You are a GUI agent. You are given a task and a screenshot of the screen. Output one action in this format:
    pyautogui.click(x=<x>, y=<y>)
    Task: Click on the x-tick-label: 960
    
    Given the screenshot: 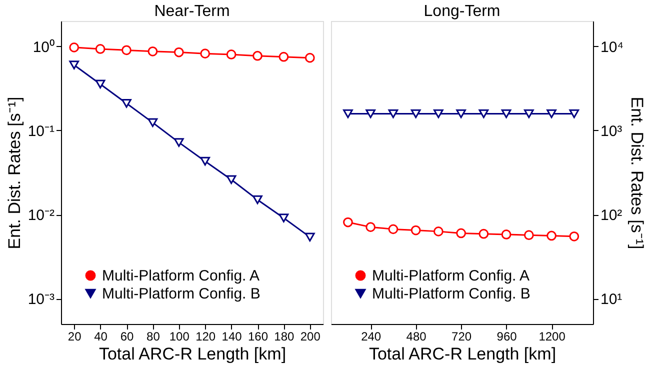 What is the action you would take?
    pyautogui.click(x=507, y=337)
    